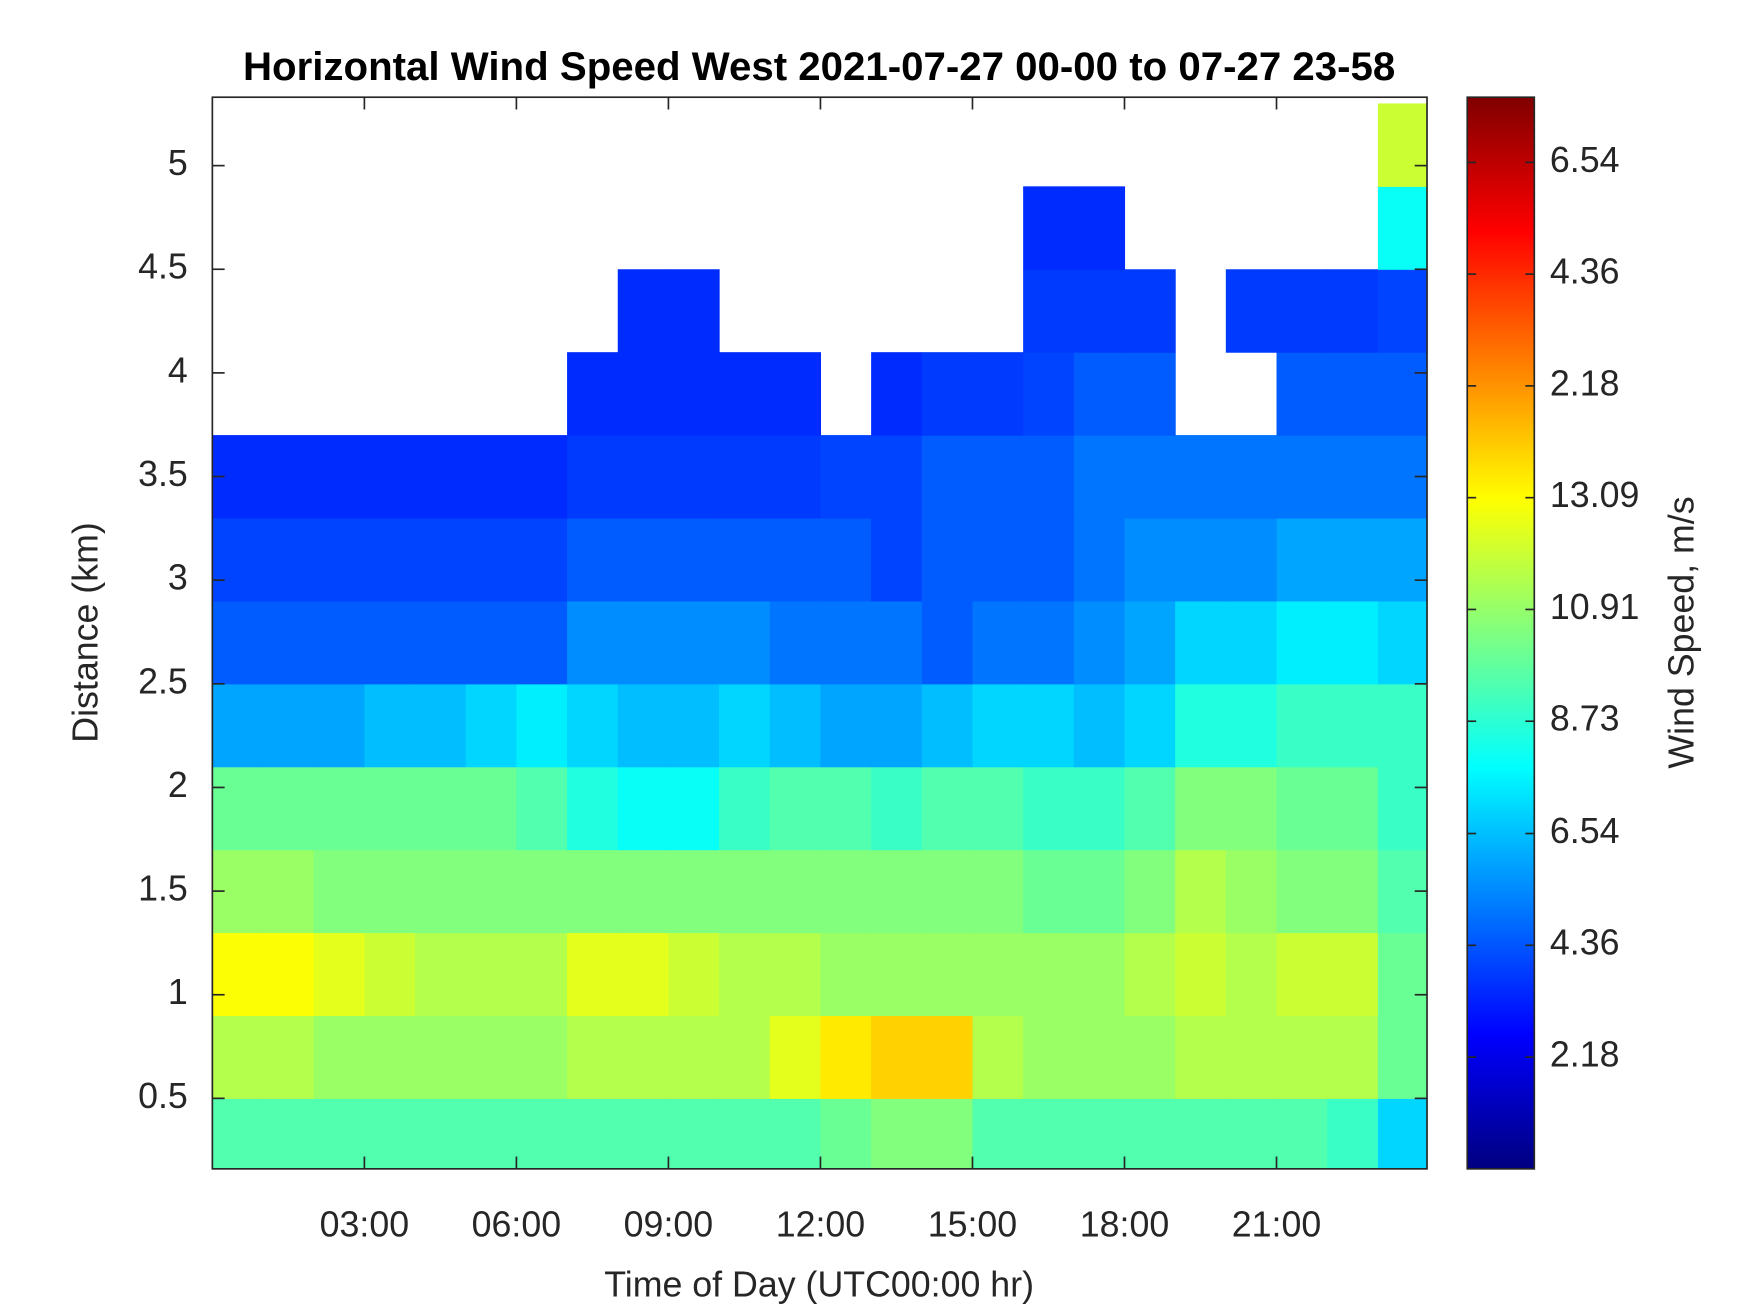 This screenshot has width=1750, height=1313. Describe the element at coordinates (972, 1224) in the screenshot. I see `x-tick-label: 15:00` at that location.